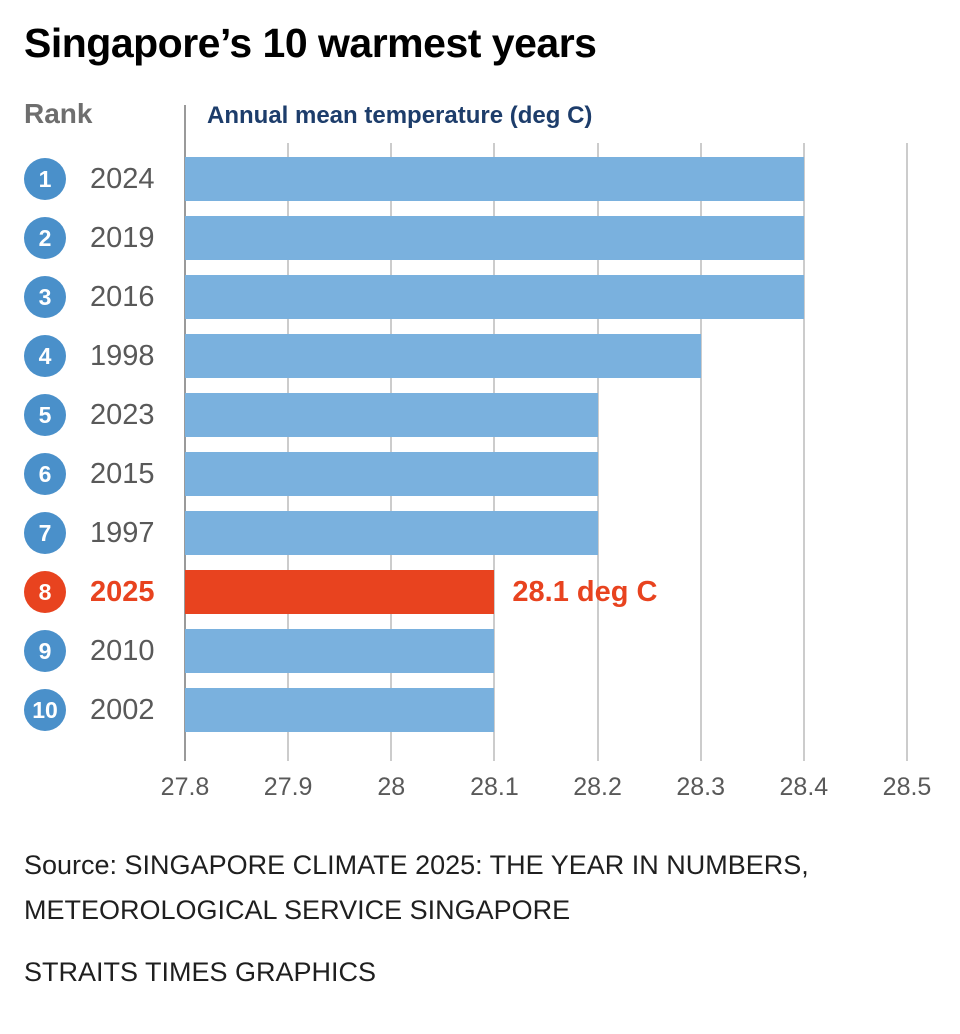  Describe the element at coordinates (804, 787) in the screenshot. I see `x-tick-label: 28.4` at that location.